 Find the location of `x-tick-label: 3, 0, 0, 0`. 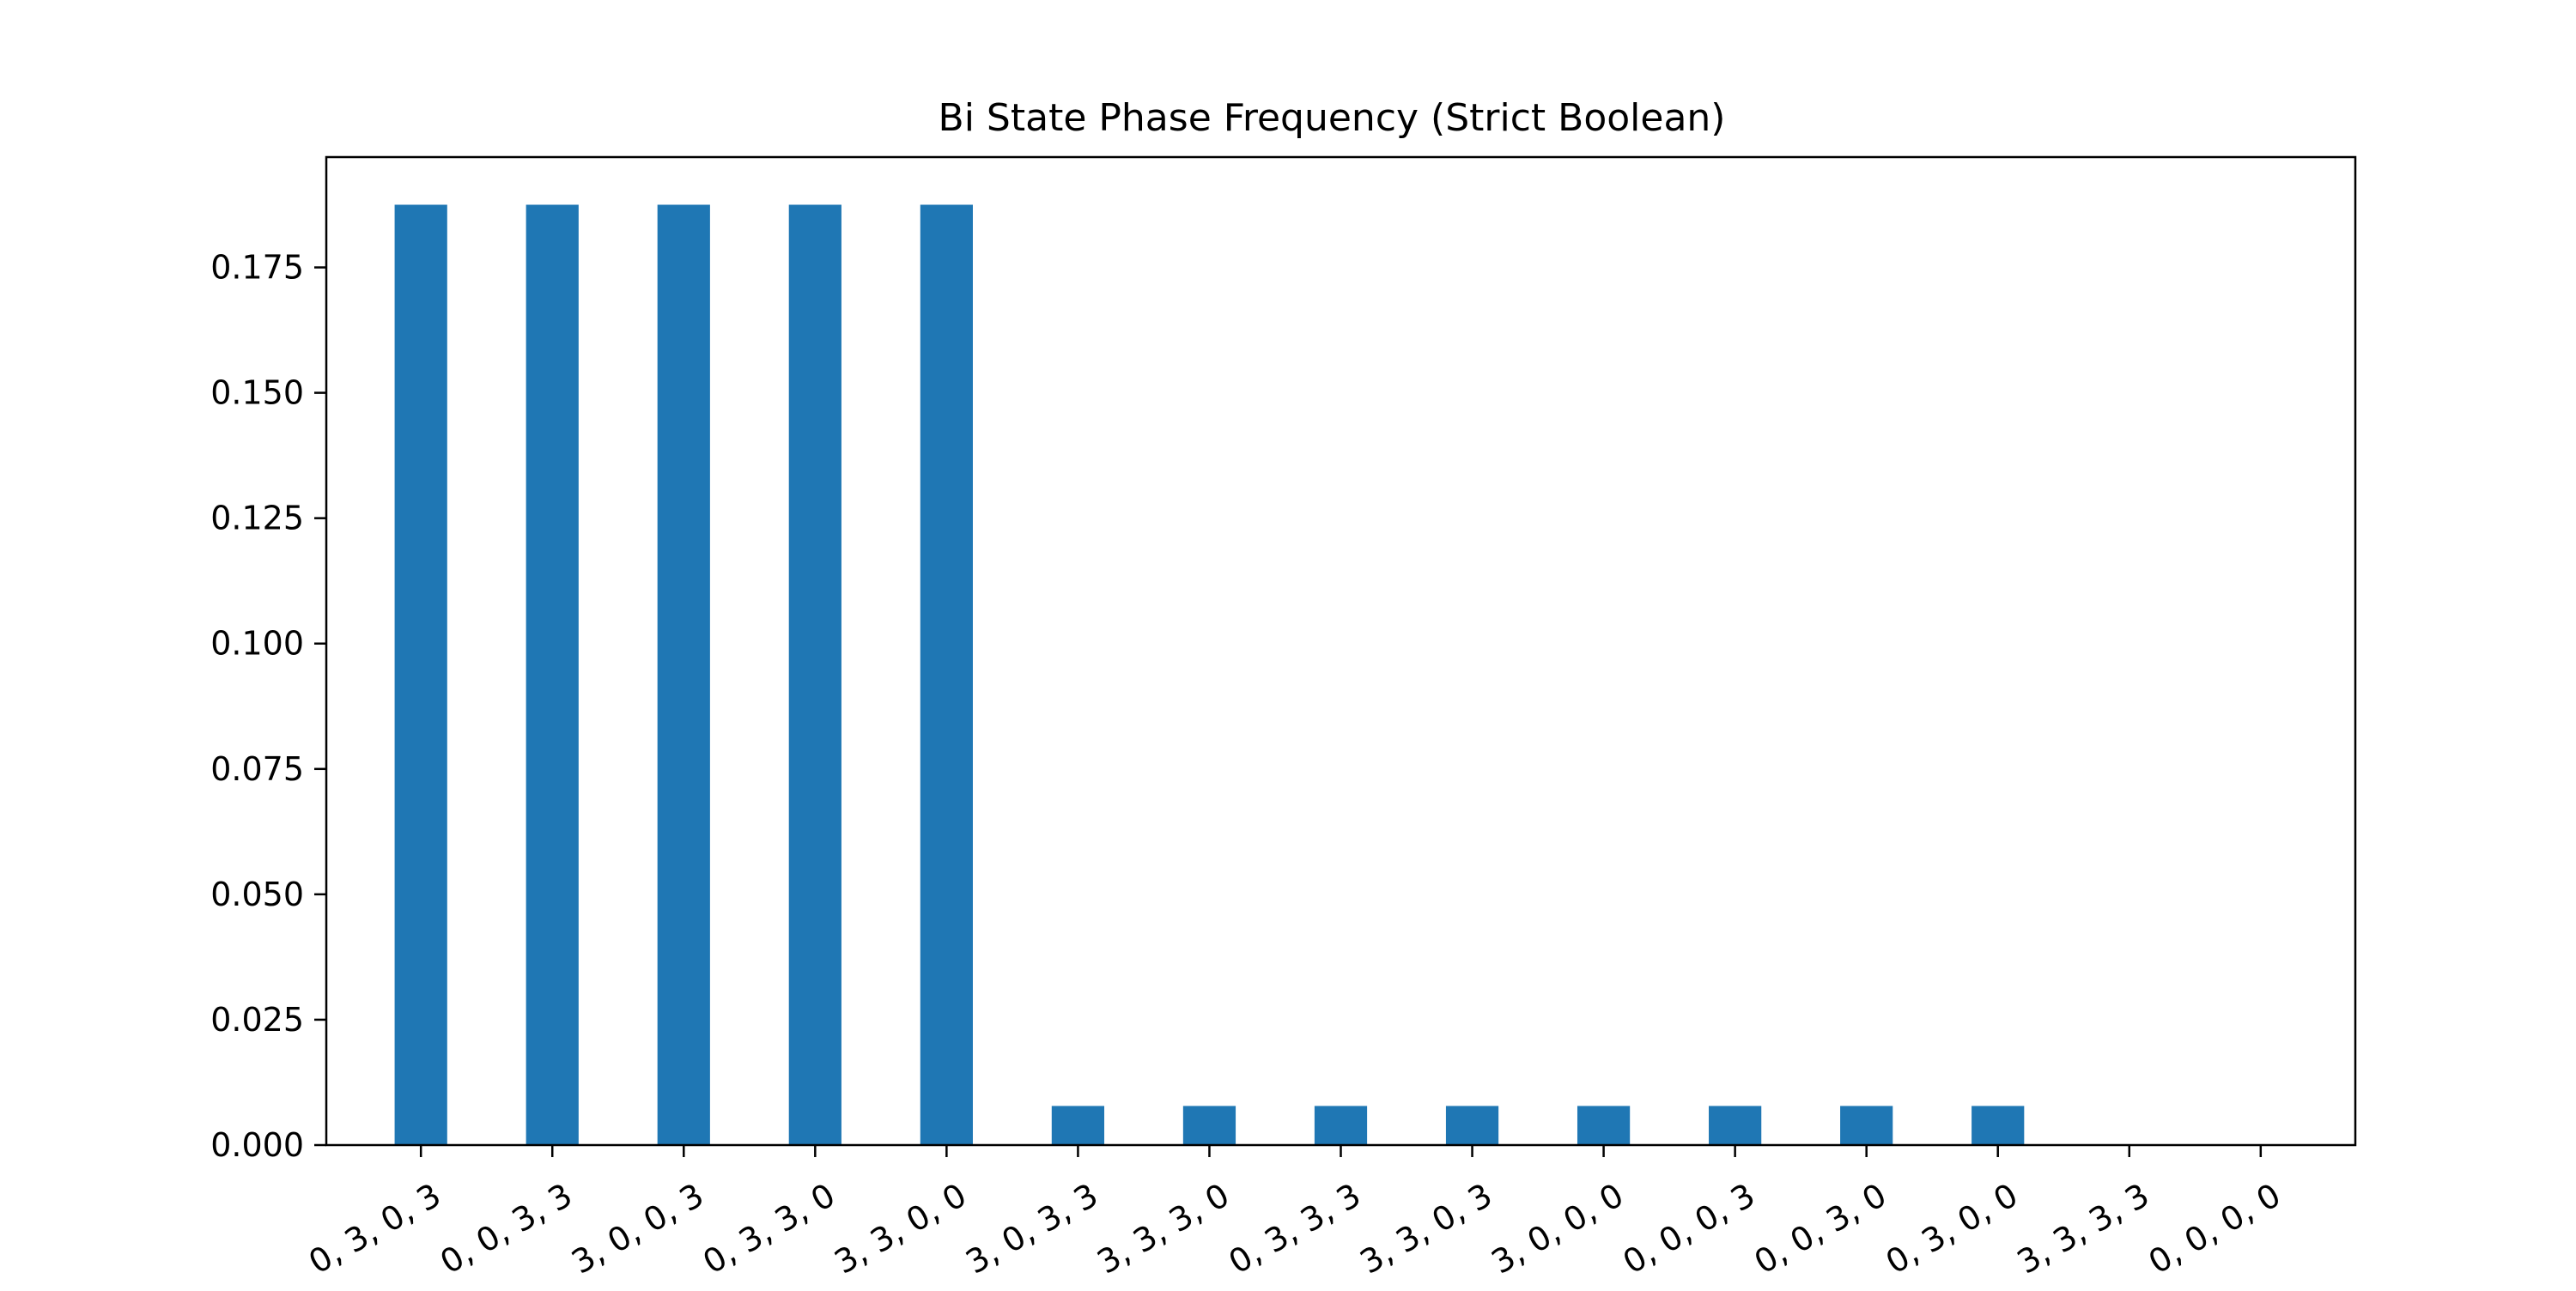

x-tick-label: 3, 0, 0, 0 is located at coordinates (1558, 1229).